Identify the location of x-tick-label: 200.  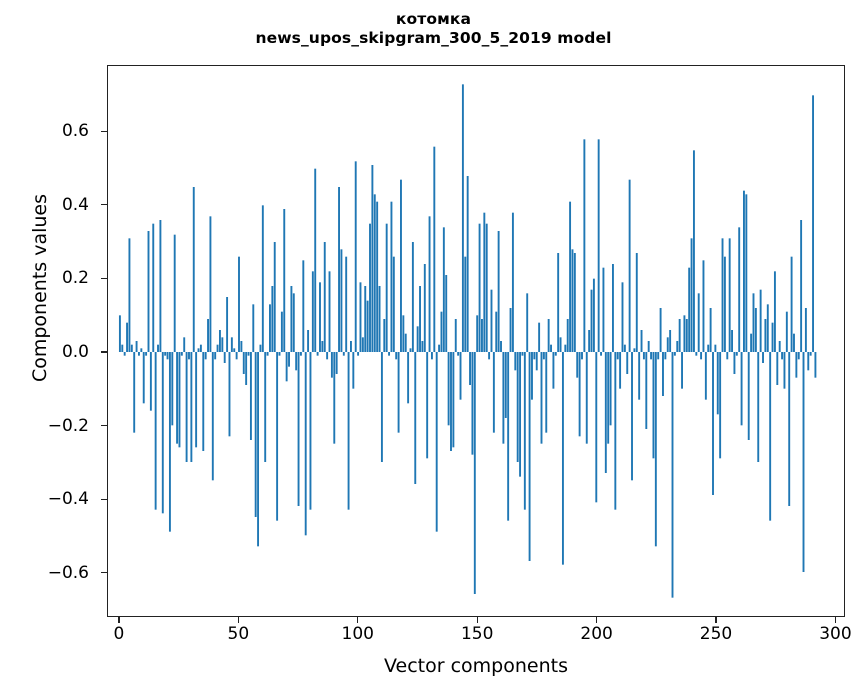
(596, 634).